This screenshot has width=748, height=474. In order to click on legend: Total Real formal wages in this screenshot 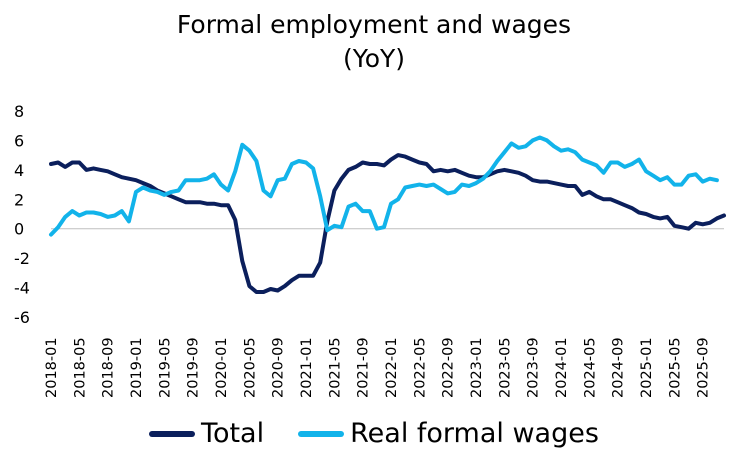, I will do `click(374, 434)`.